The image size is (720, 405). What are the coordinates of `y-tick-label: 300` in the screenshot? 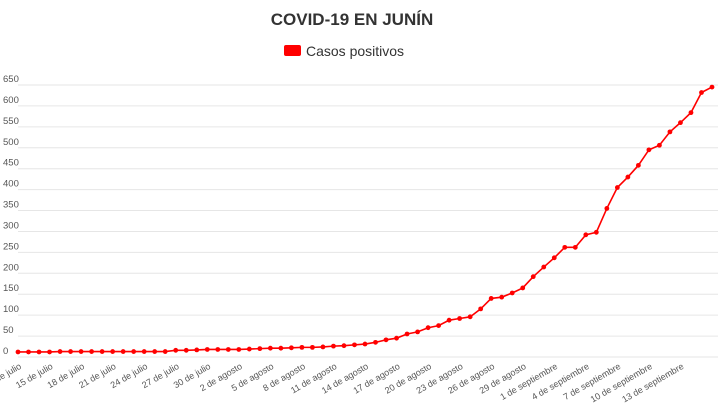 It's located at (11, 225).